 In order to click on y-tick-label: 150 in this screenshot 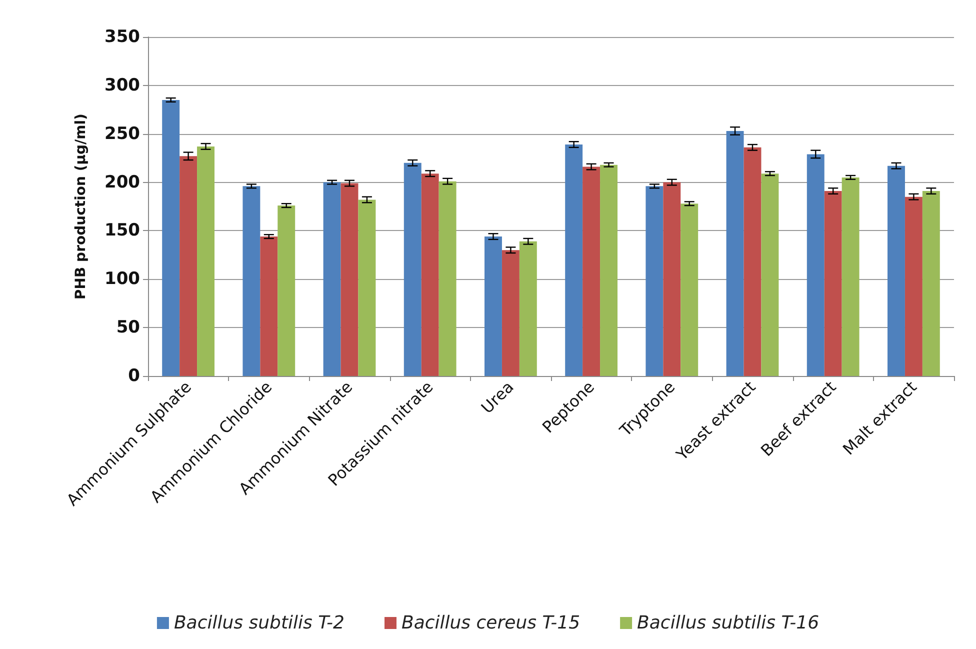, I will do `click(122, 230)`.